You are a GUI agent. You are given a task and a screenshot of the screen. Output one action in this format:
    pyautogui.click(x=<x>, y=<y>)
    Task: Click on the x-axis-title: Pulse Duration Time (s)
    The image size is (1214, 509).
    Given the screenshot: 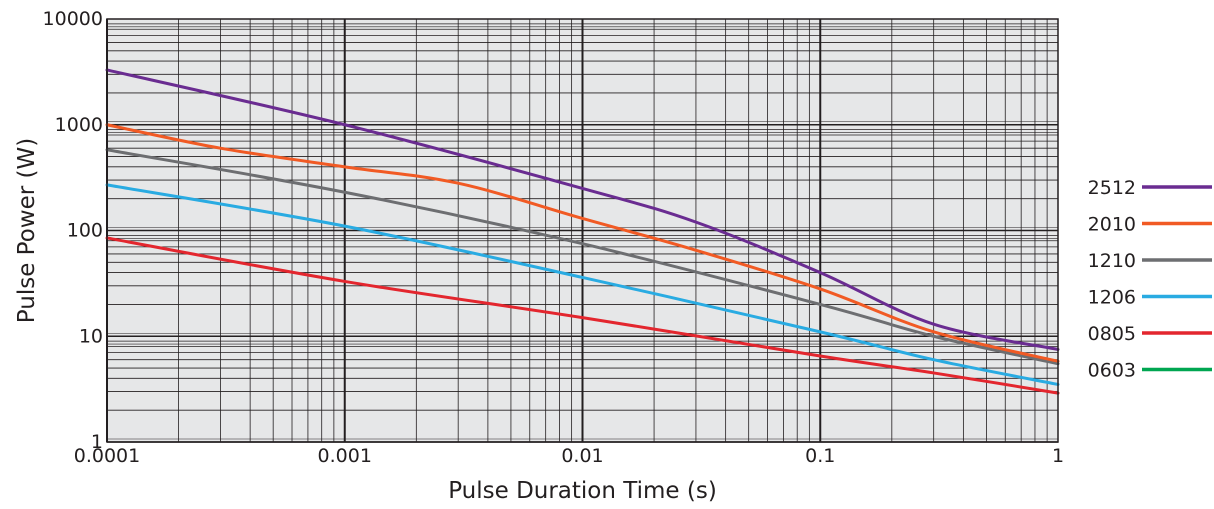 What is the action you would take?
    pyautogui.click(x=582, y=491)
    